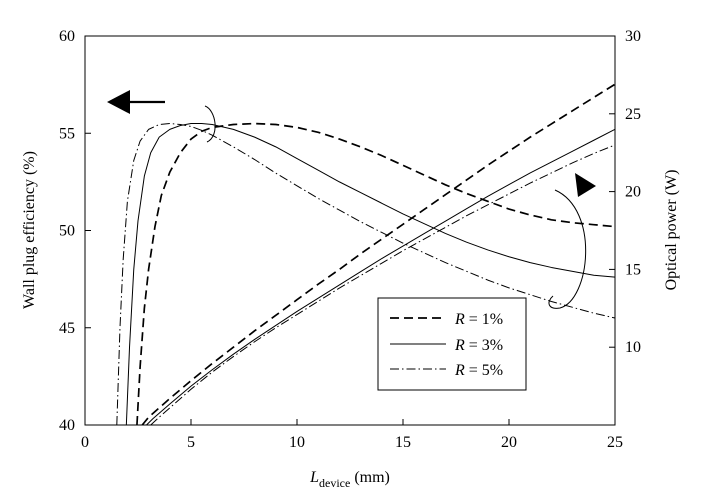 The height and width of the screenshot is (500, 702). What do you see at coordinates (459, 319) in the screenshot?
I see `legend-label-r1-var: R` at bounding box center [459, 319].